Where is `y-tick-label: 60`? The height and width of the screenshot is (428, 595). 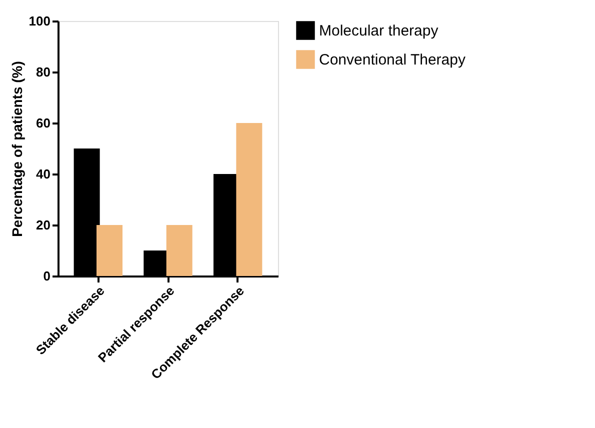
y-tick-label: 60 is located at coordinates (43, 123).